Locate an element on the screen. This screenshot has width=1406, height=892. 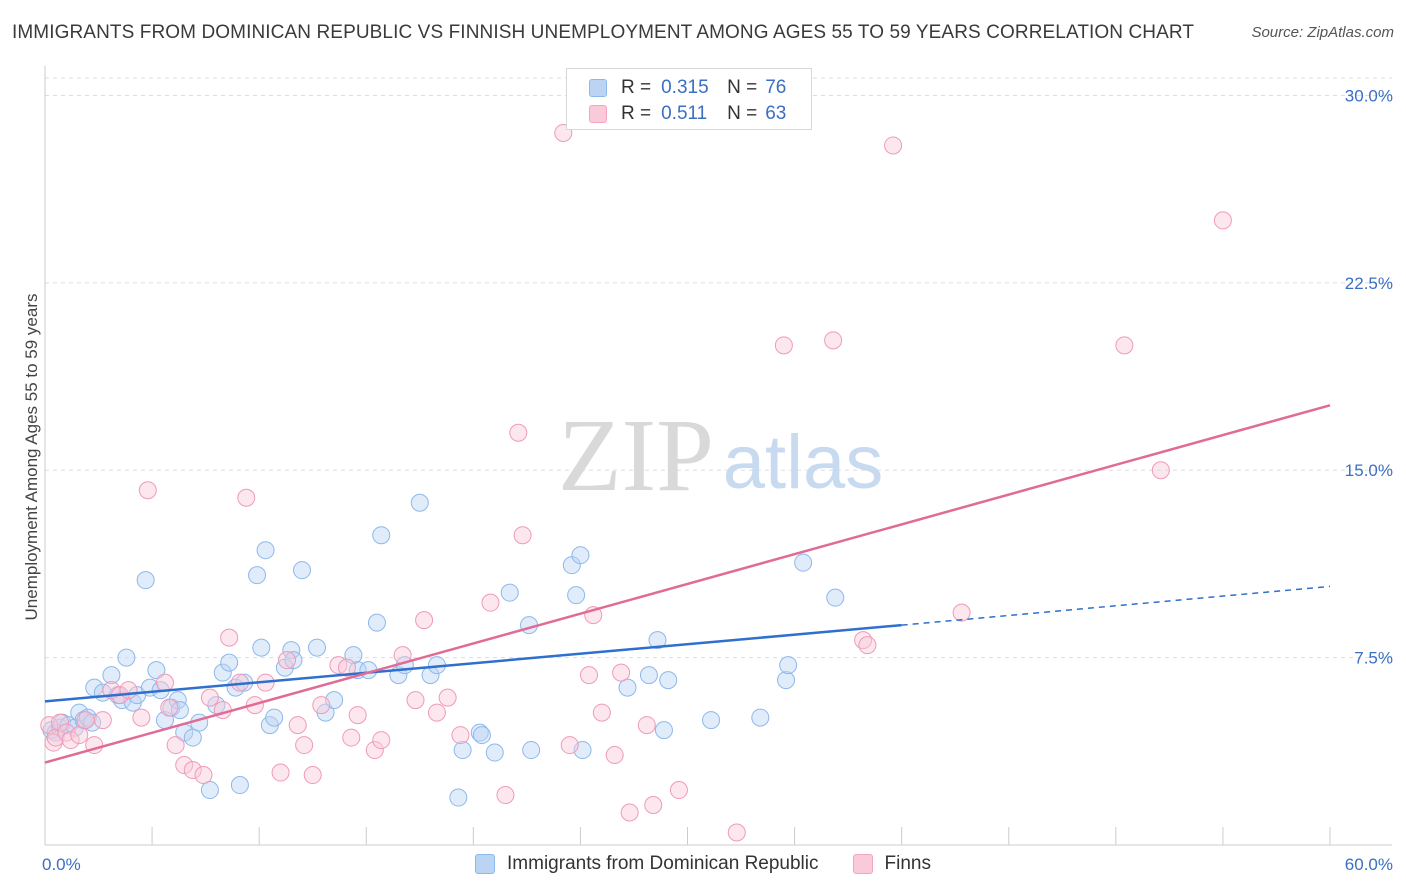
stats-row-finns: R = 0.511 N = 63 is located at coordinates (687, 114).